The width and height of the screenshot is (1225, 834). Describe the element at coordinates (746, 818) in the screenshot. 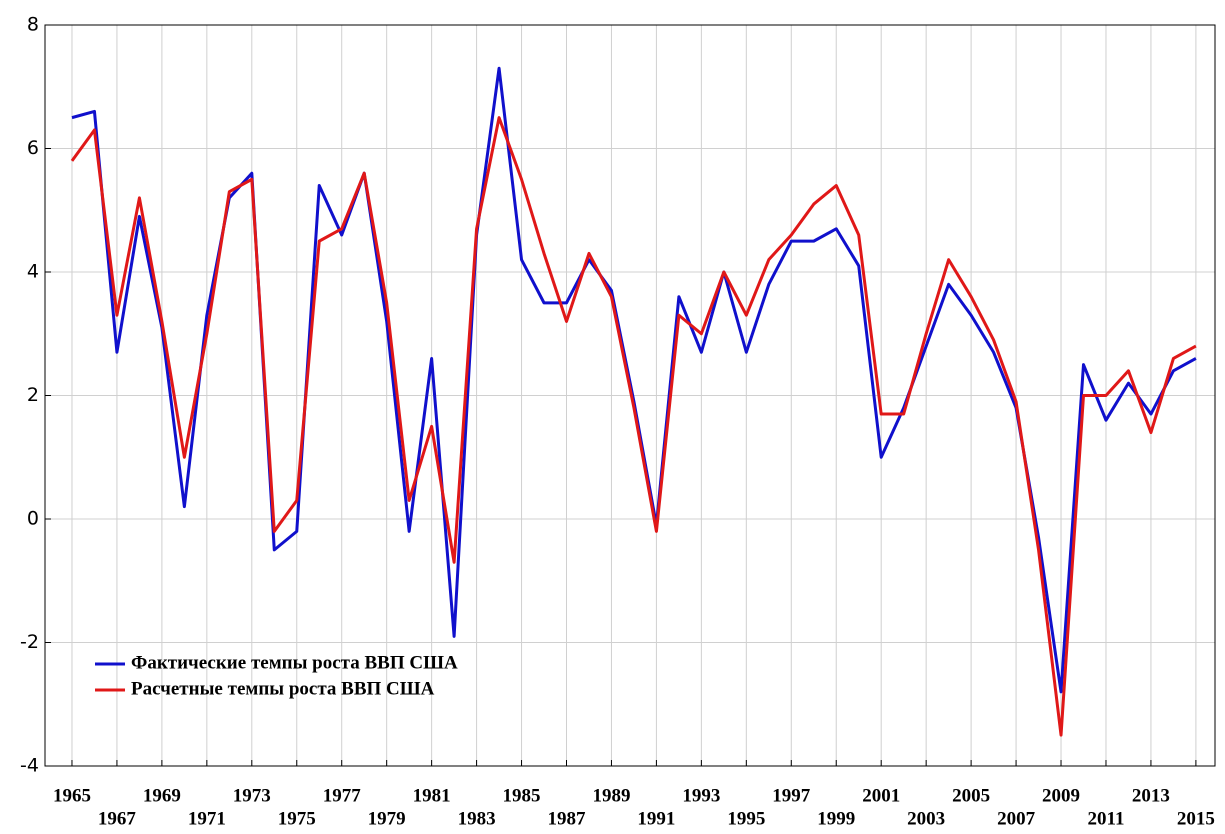

I see `x-tick-label: 1995` at that location.